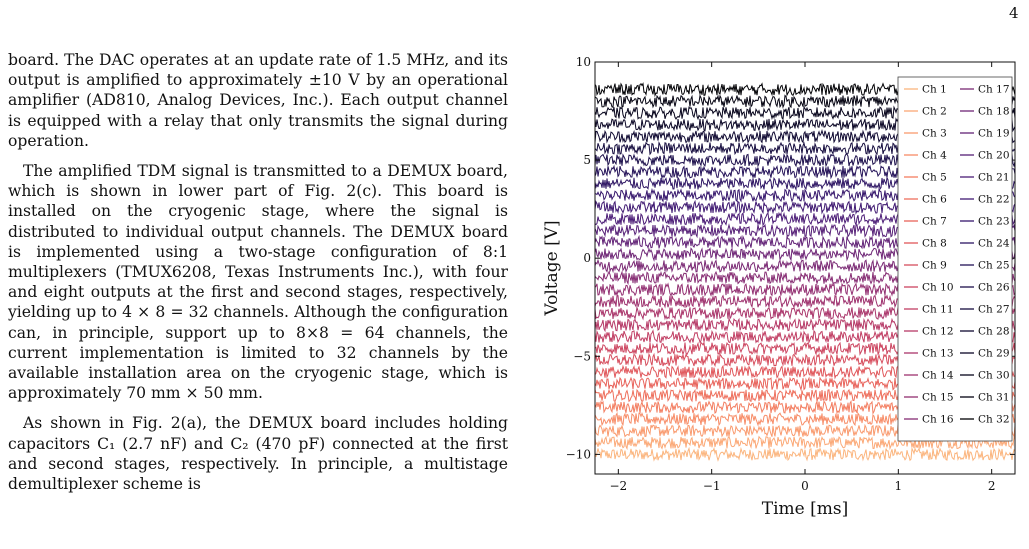 The height and width of the screenshot is (549, 1029). Describe the element at coordinates (994, 156) in the screenshot. I see `legend-label: Ch 20` at that location.